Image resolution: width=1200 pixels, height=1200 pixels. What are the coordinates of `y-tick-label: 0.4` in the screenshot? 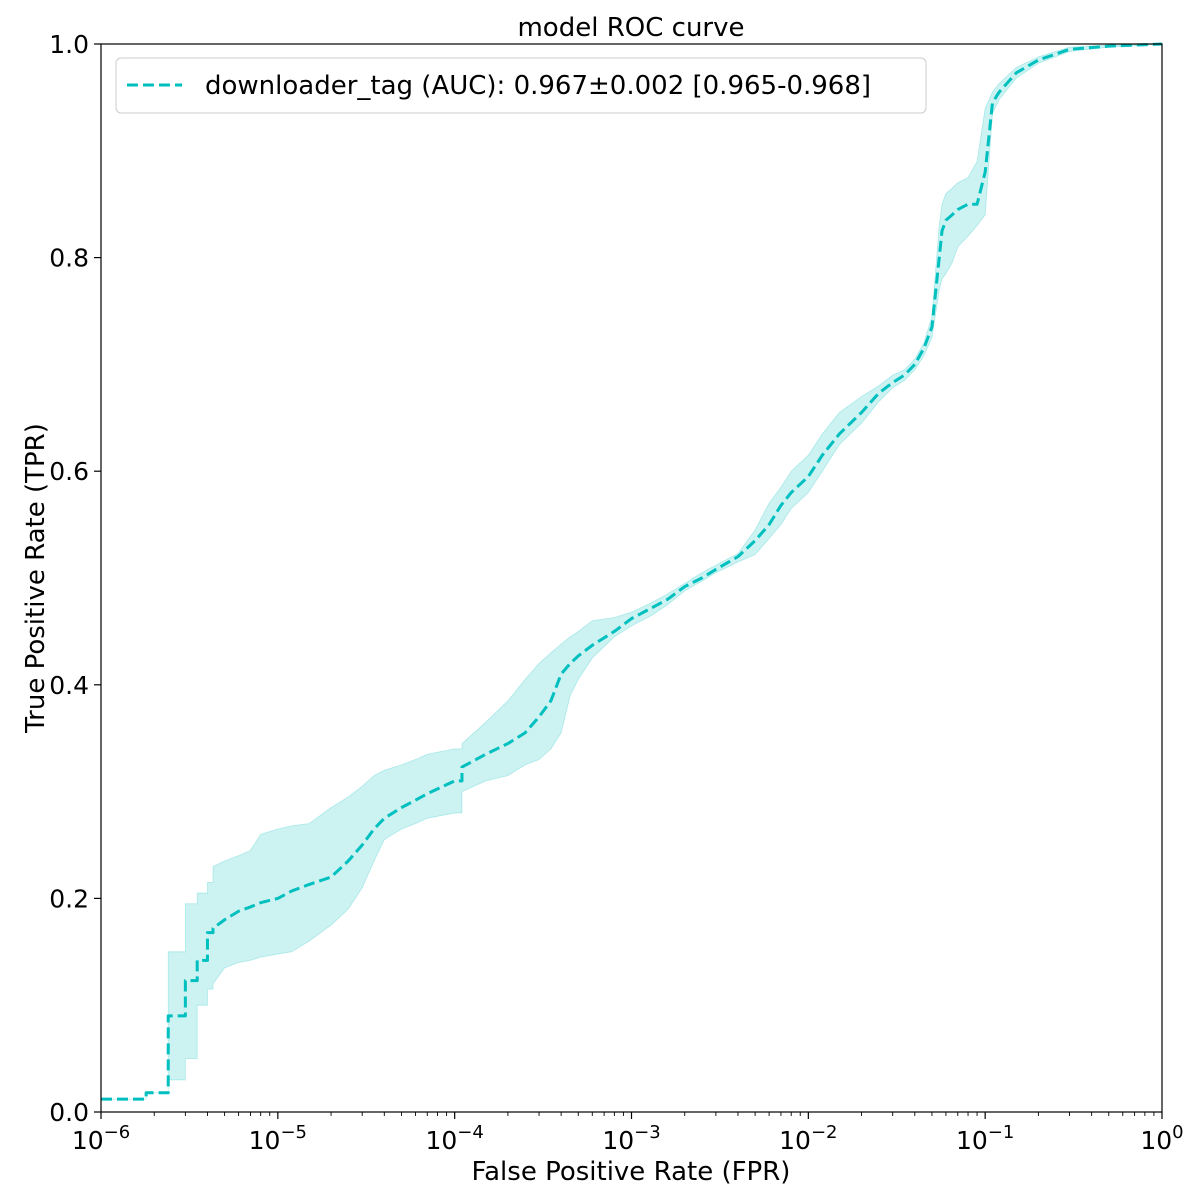 It's located at (69, 685).